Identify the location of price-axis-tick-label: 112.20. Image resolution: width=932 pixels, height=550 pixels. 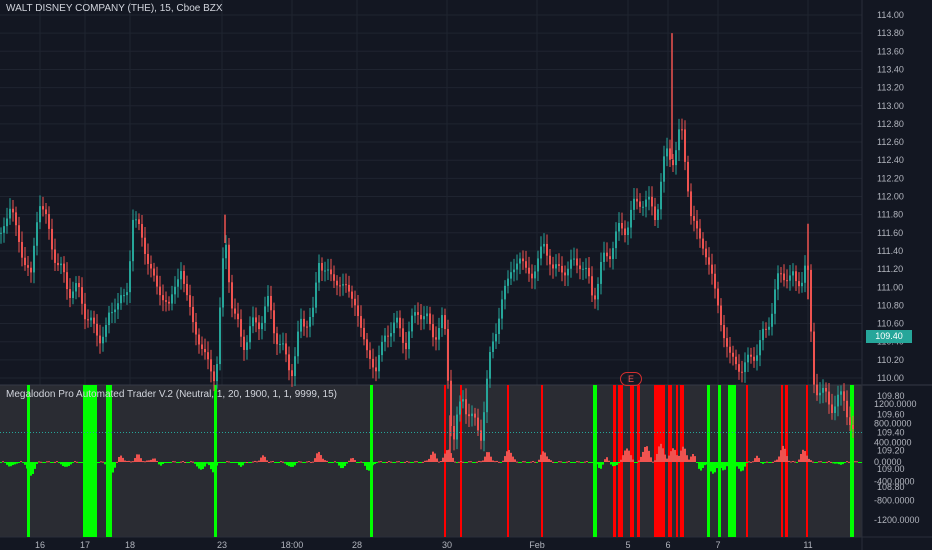
(890, 178).